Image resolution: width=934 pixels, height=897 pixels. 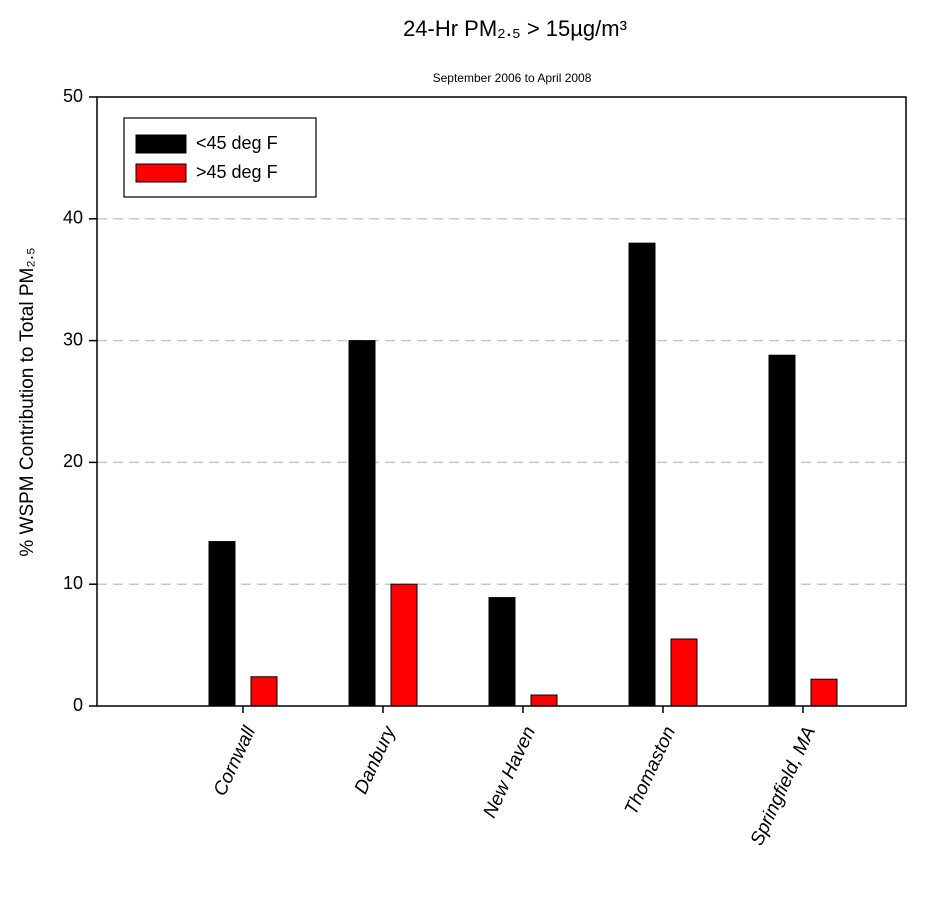 I want to click on x-tick-label: Danbury, so click(x=376, y=759).